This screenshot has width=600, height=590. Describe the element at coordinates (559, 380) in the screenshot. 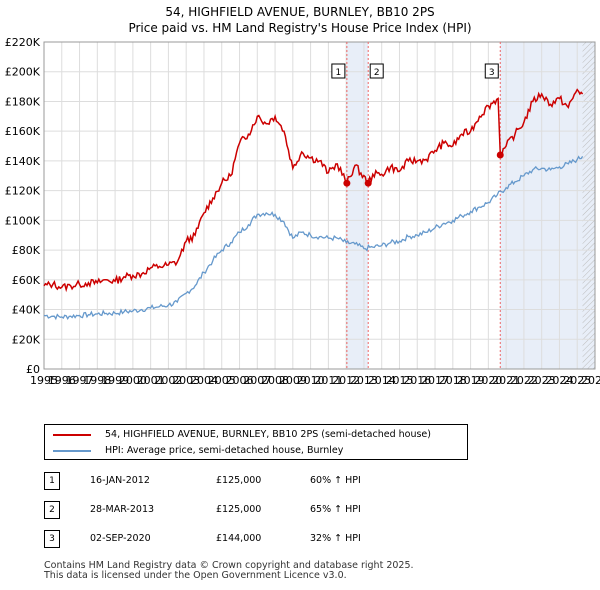

I see `x-tick-label: 2024` at that location.